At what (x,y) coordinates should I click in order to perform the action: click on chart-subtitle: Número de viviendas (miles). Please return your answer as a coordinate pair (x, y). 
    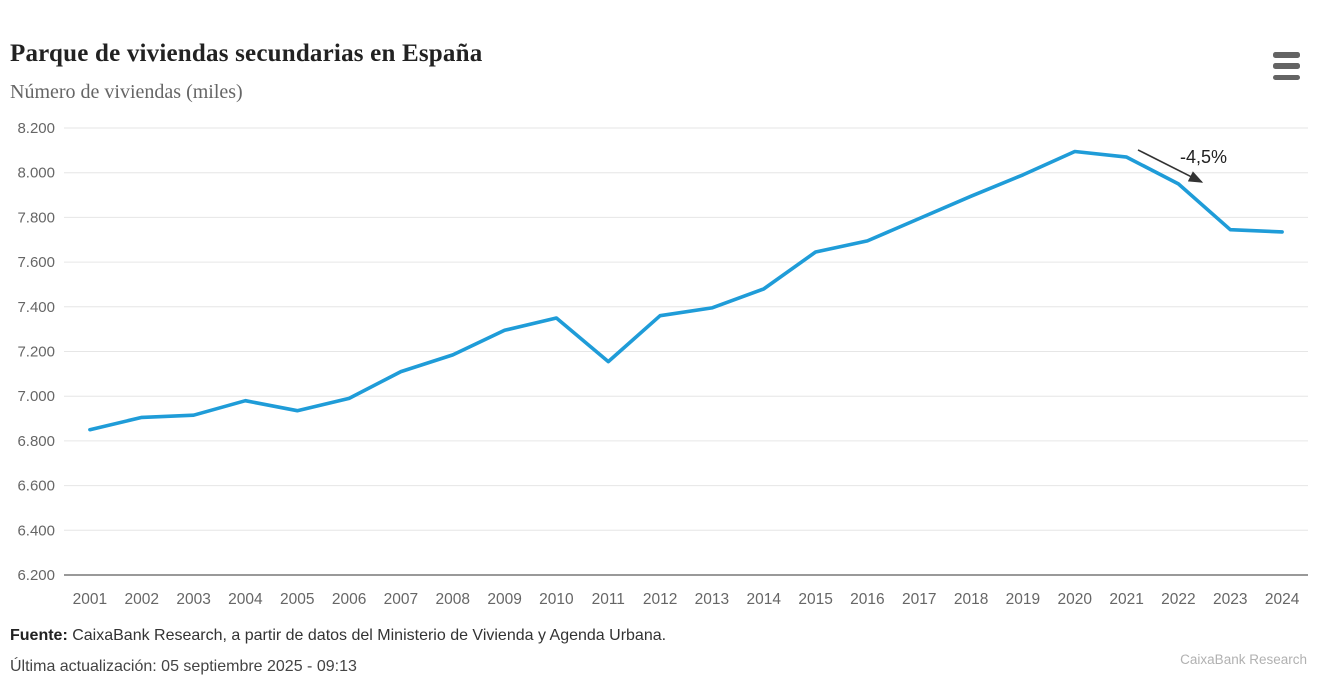
    Looking at the image, I should click on (126, 92).